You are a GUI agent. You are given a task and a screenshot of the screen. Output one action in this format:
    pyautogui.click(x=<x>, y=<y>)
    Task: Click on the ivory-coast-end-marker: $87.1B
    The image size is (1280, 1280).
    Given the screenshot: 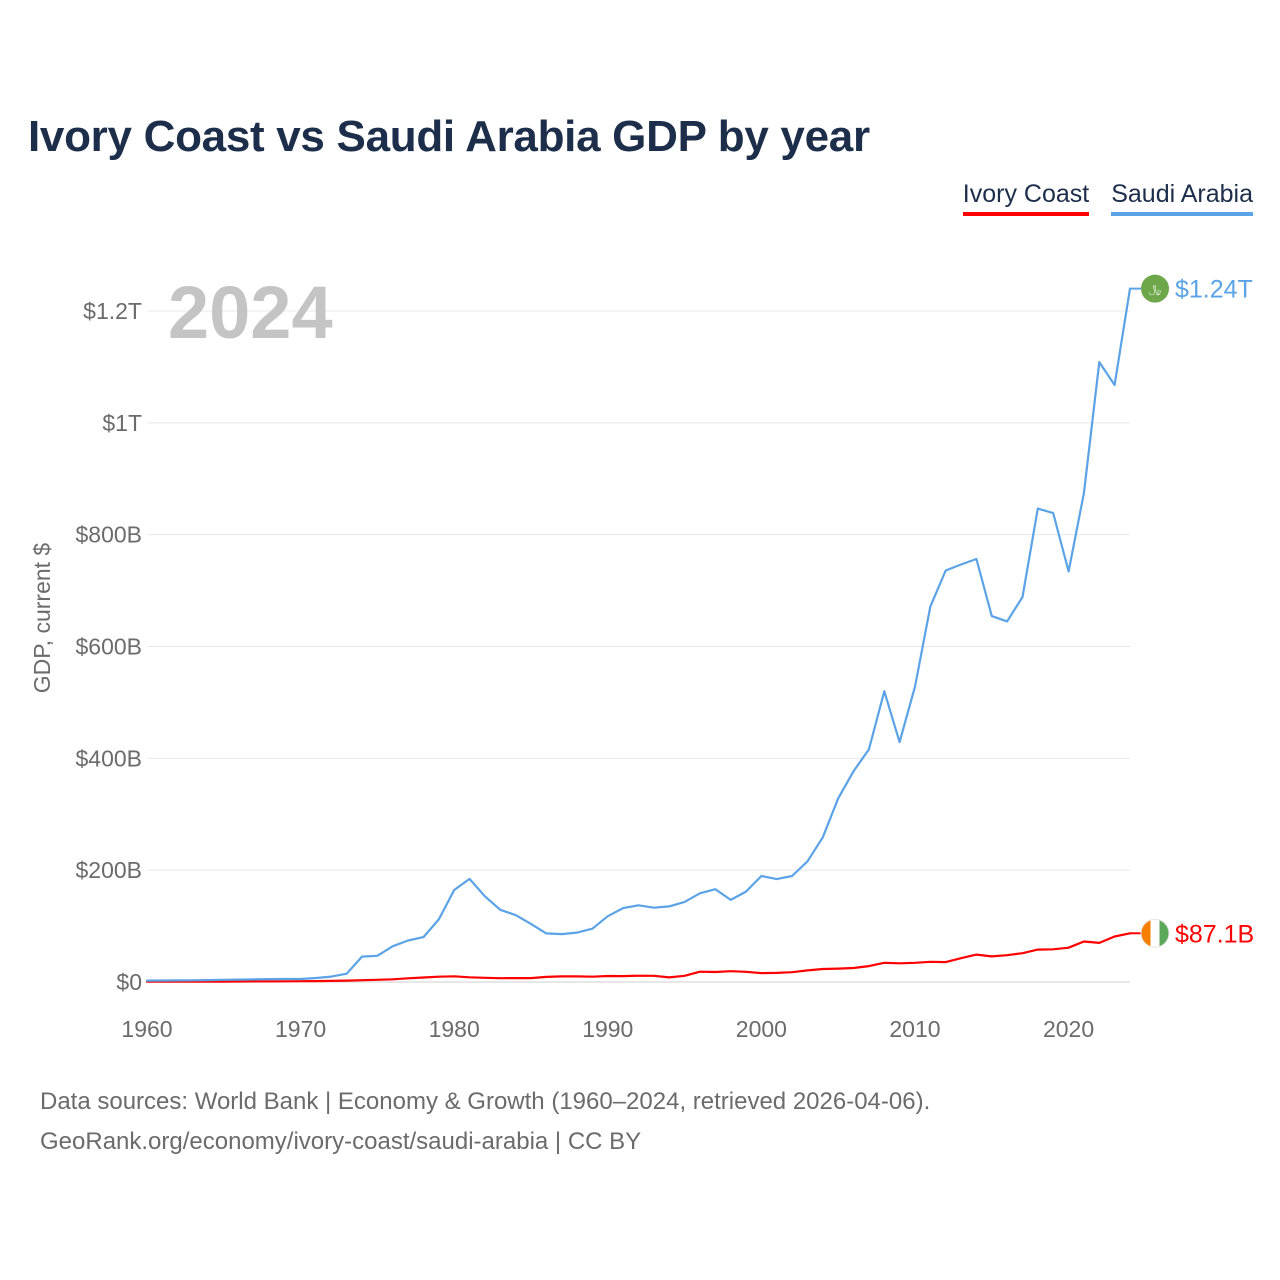 What is the action you would take?
    pyautogui.click(x=1192, y=933)
    